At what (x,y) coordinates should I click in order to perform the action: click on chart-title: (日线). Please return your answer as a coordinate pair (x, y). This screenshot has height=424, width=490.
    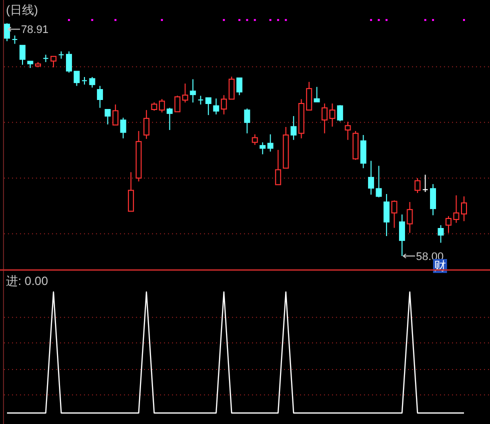
    Looking at the image, I should click on (22, 10).